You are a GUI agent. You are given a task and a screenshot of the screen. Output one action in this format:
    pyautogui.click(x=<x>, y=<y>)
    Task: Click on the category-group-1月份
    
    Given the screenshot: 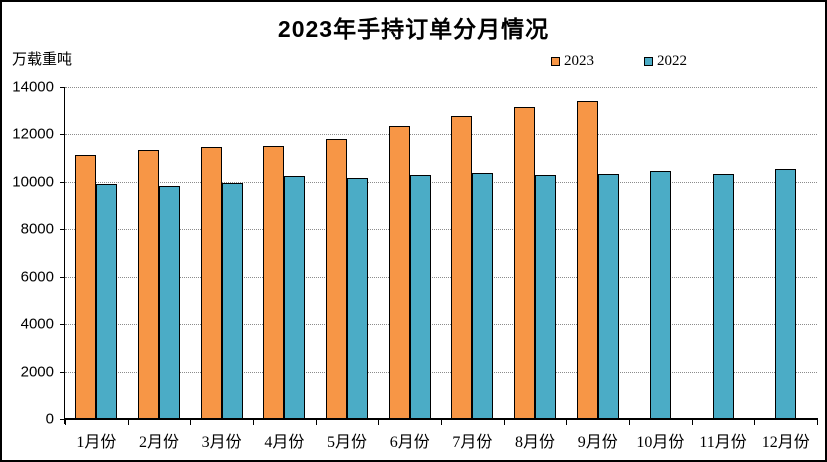 What is the action you would take?
    pyautogui.click(x=96, y=253)
    